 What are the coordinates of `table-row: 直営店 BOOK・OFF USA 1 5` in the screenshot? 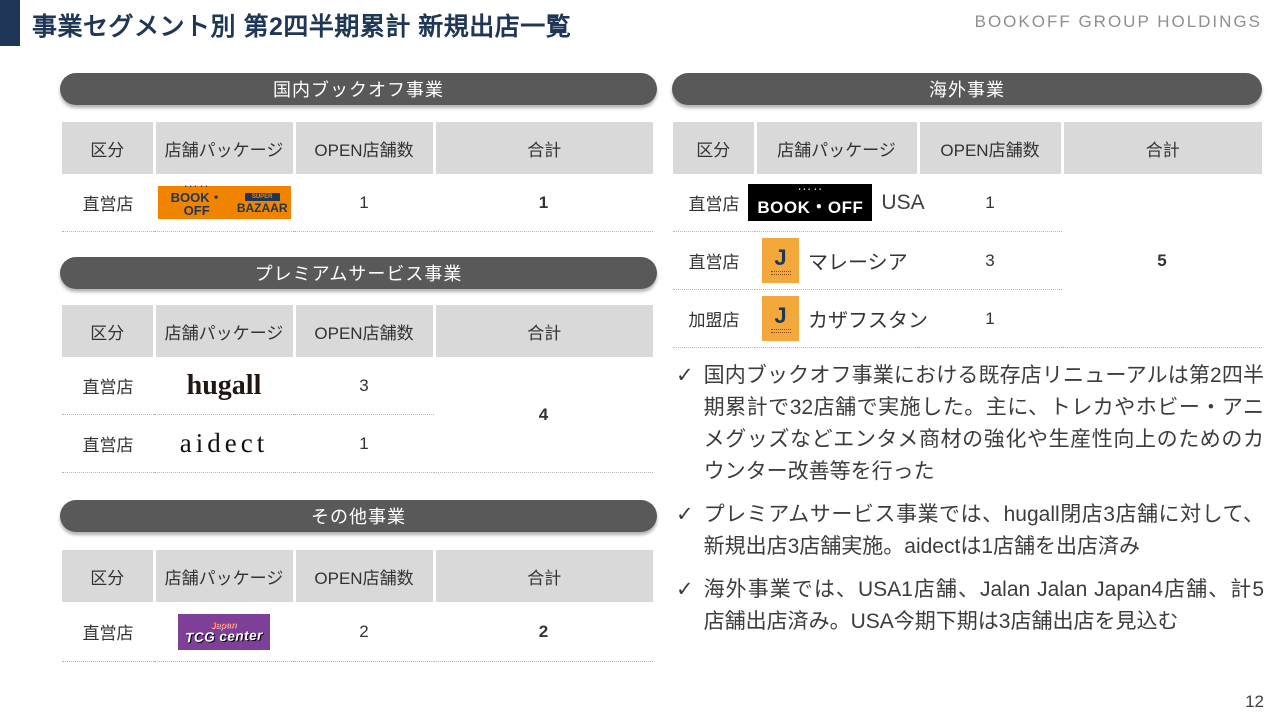 It's located at (967, 261).